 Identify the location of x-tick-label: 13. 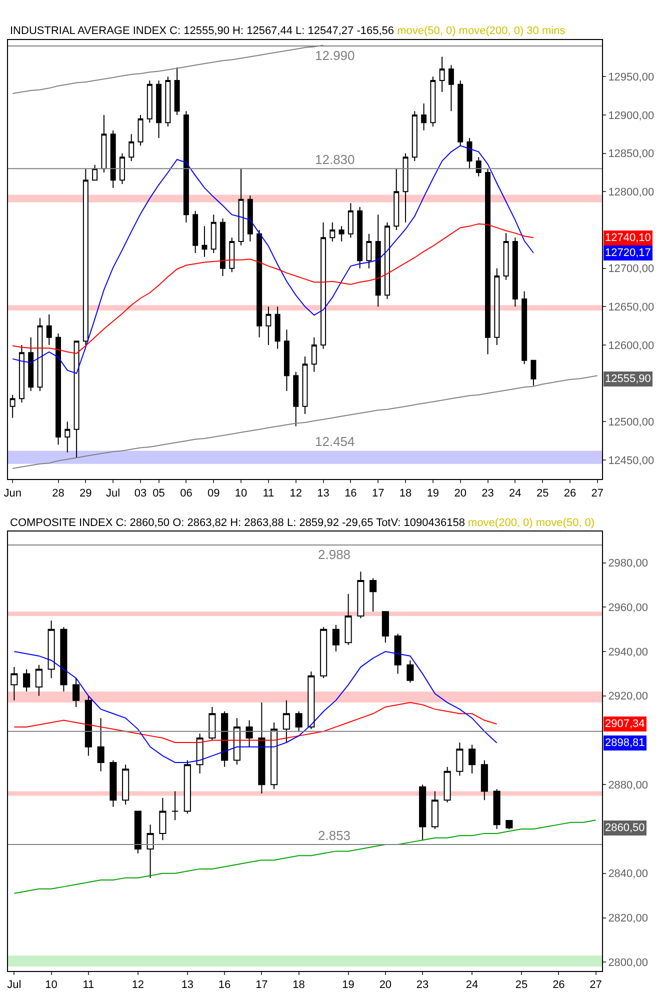
(187, 985).